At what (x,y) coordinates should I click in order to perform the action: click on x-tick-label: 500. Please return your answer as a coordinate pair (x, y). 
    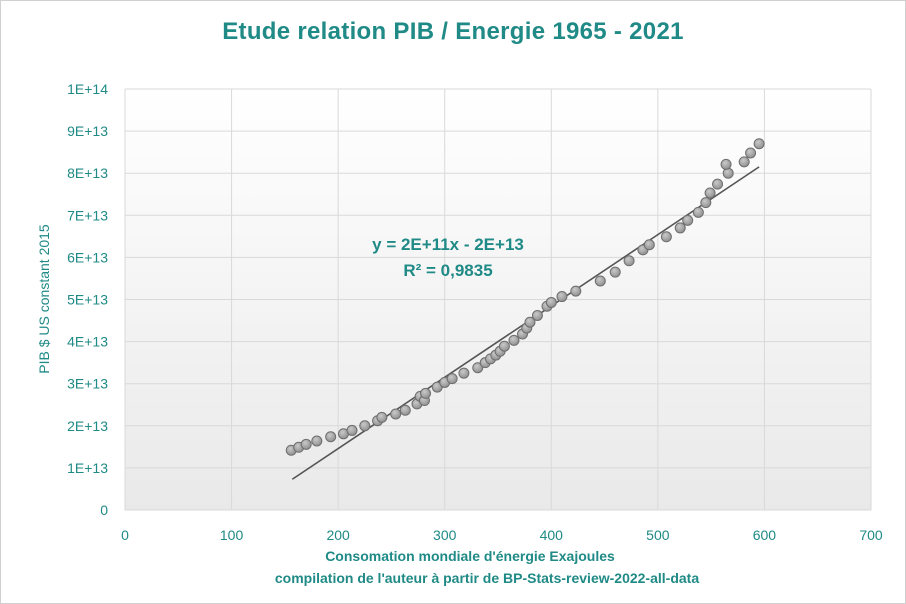
    Looking at the image, I should click on (658, 535).